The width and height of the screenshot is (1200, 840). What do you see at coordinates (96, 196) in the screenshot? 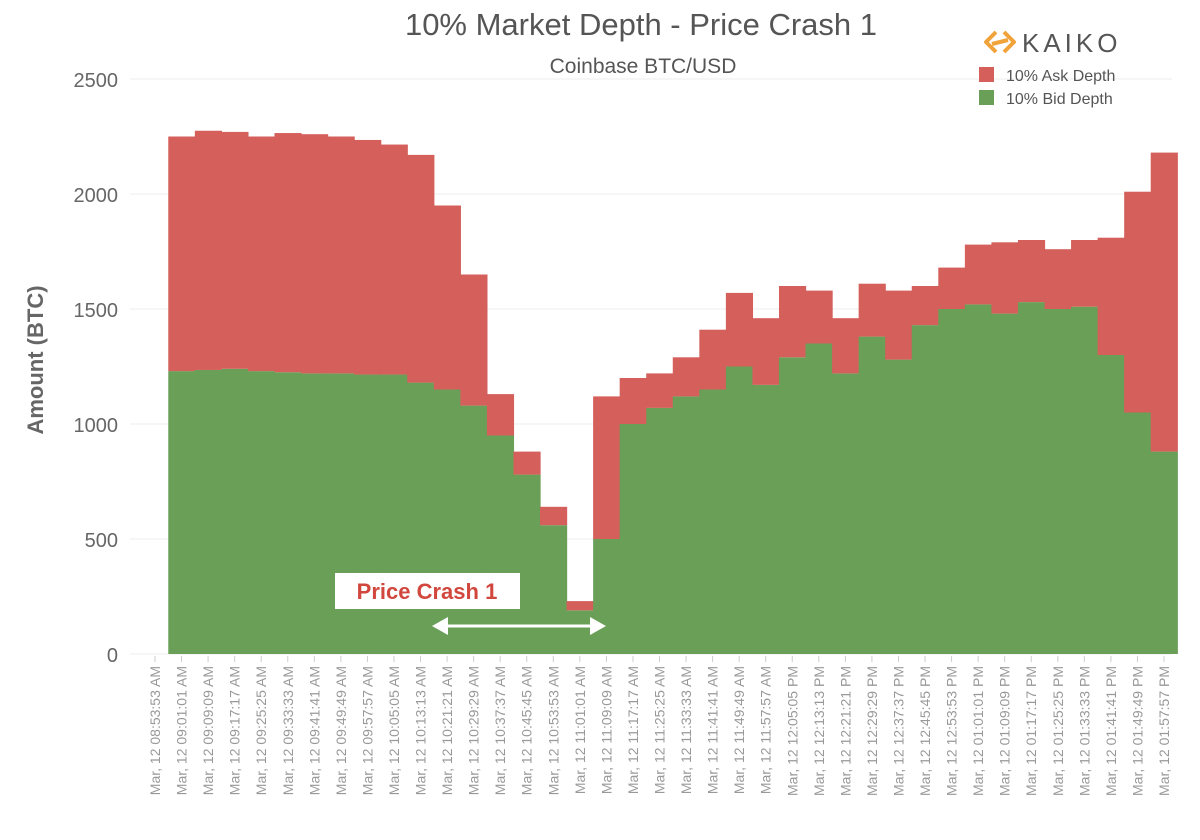
I see `y-tick-label: 2000` at bounding box center [96, 196].